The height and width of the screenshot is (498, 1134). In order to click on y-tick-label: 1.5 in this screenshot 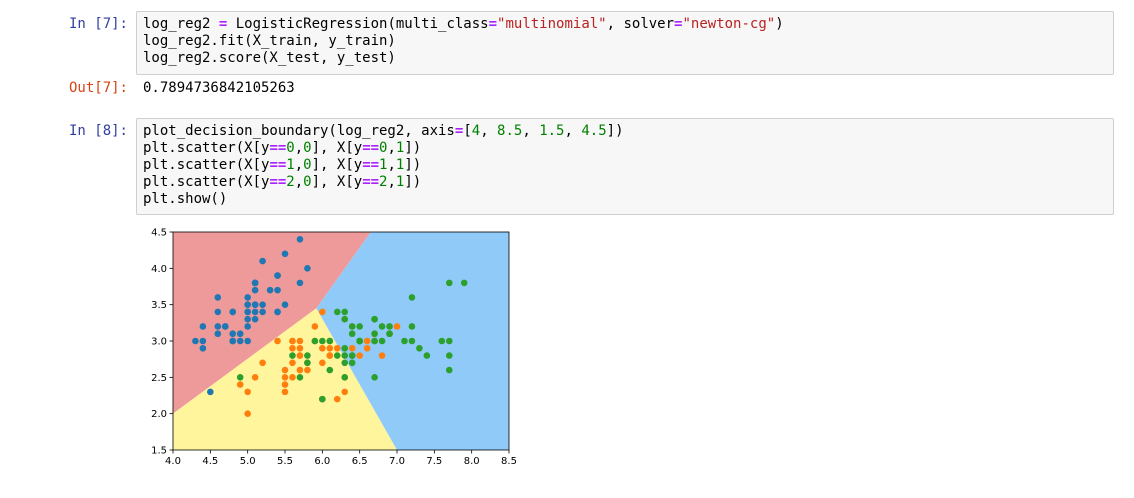, I will do `click(159, 451)`.